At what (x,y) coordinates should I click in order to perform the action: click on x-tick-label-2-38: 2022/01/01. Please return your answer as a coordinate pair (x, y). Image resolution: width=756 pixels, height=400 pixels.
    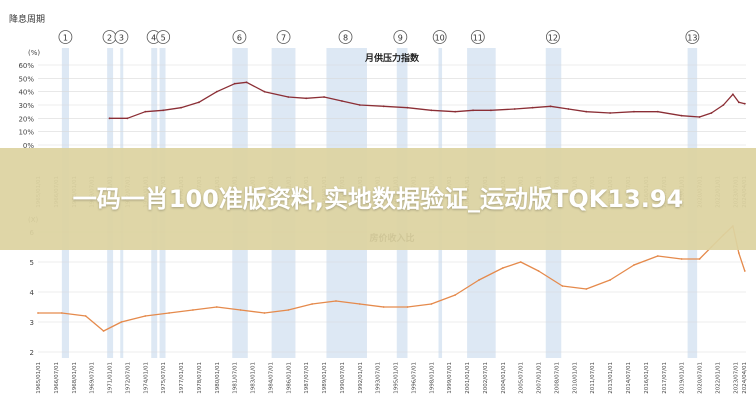
    Looking at the image, I should click on (718, 378).